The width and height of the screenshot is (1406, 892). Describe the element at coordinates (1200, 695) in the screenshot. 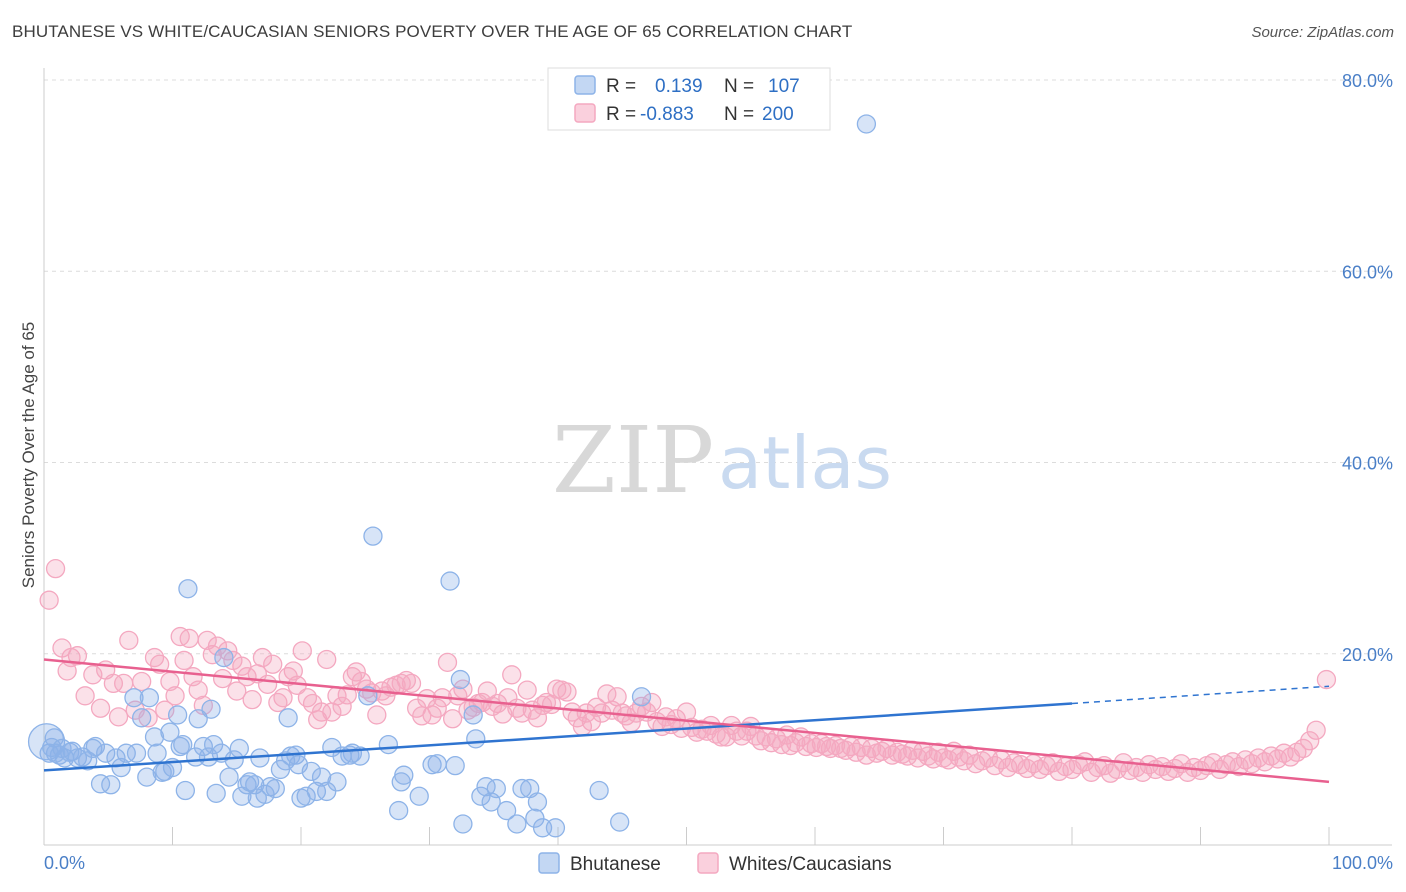

I see `trendline-bhutanese-extension` at that location.